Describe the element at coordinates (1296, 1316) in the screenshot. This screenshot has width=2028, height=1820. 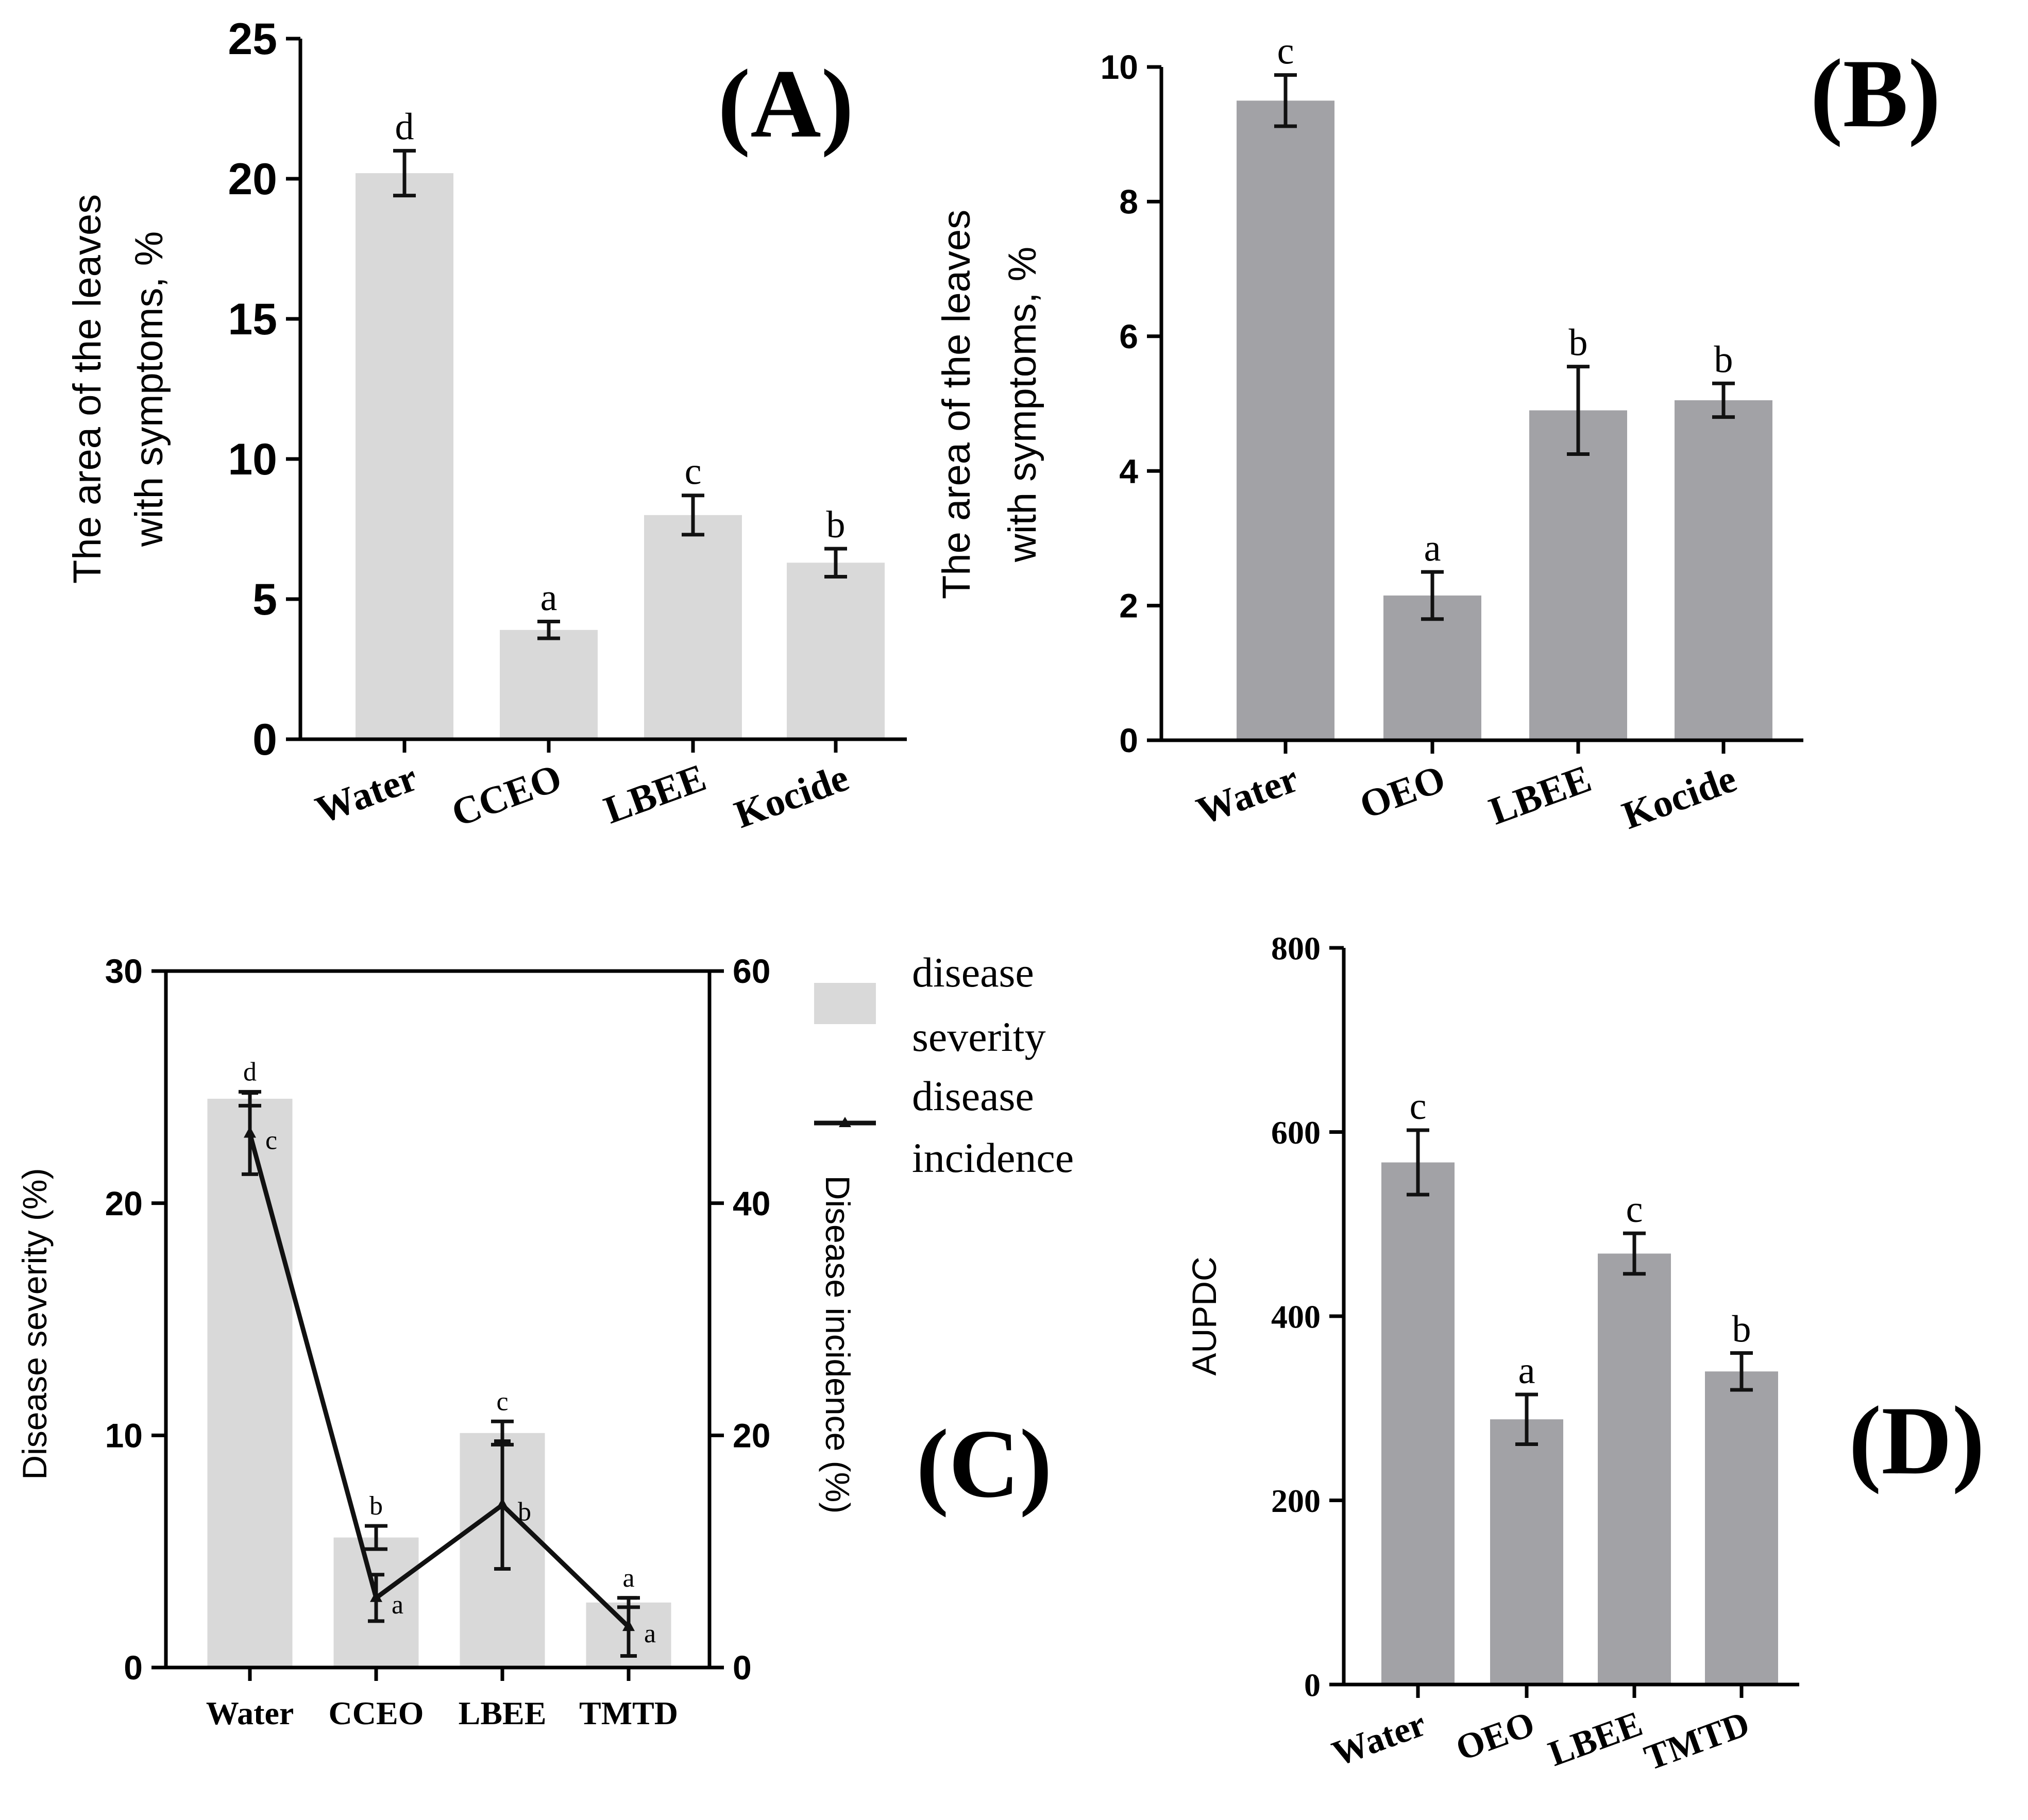
I see `panel-d-y-tick-label-2: 400` at that location.